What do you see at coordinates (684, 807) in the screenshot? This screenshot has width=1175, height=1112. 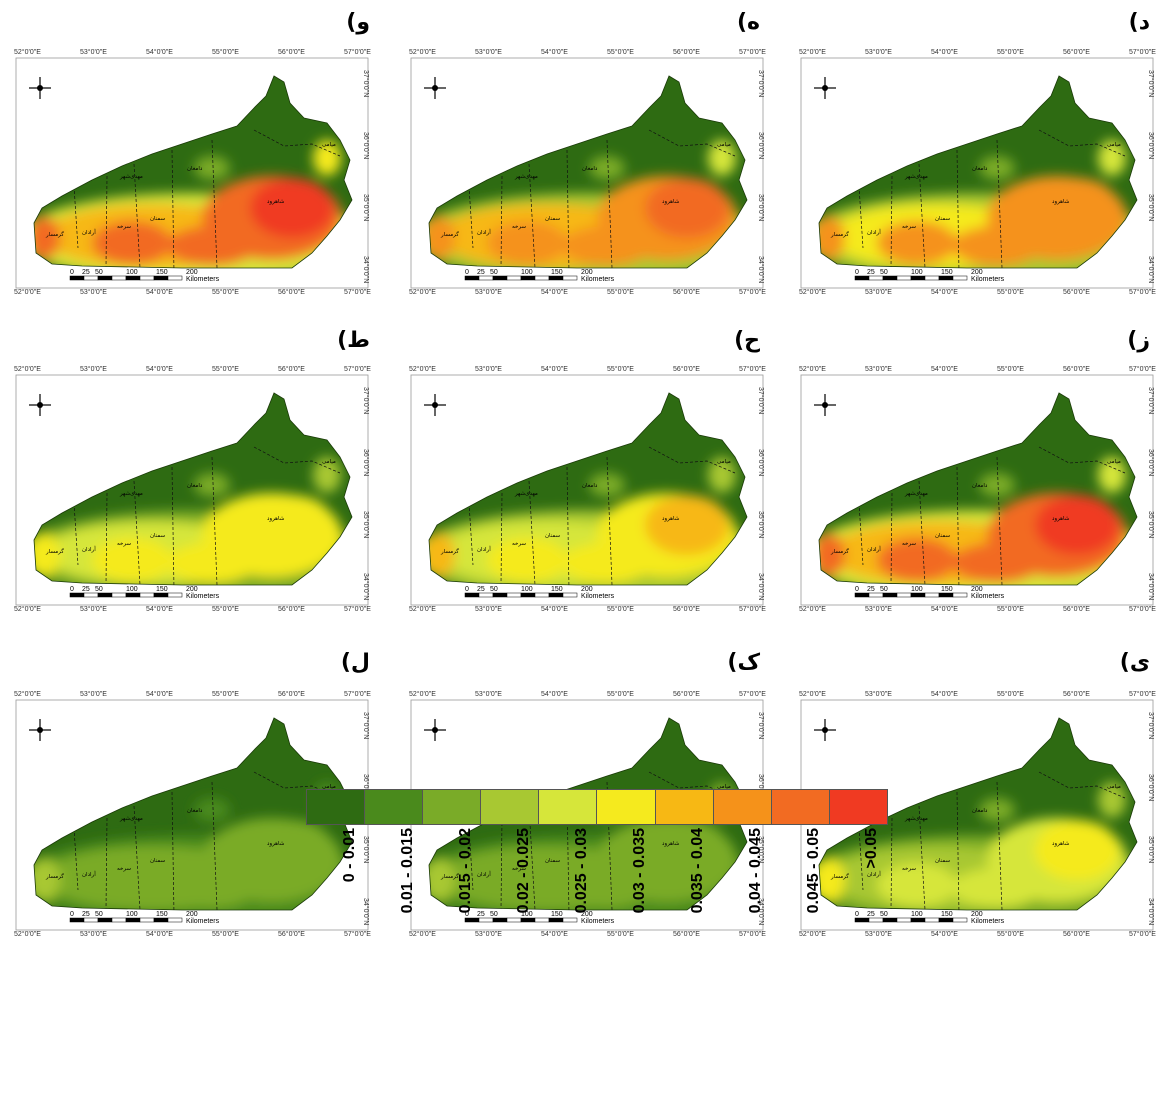 I see `legend-swatch` at bounding box center [684, 807].